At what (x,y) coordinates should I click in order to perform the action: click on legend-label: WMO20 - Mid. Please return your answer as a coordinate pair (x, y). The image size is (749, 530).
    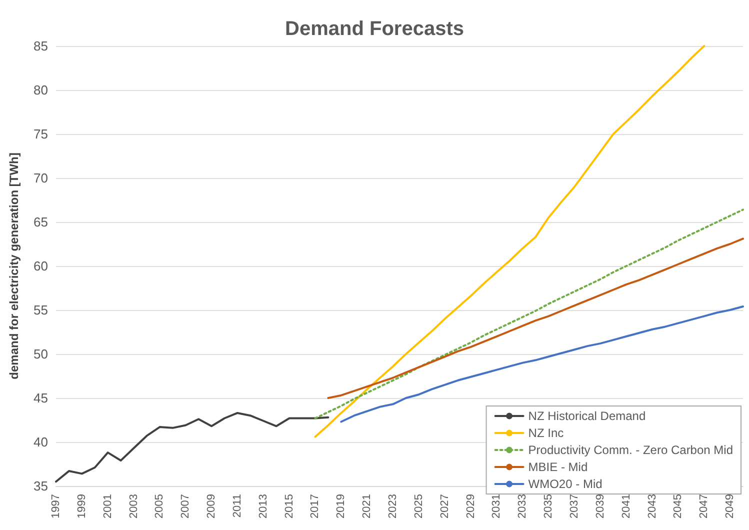
    Looking at the image, I should click on (565, 484).